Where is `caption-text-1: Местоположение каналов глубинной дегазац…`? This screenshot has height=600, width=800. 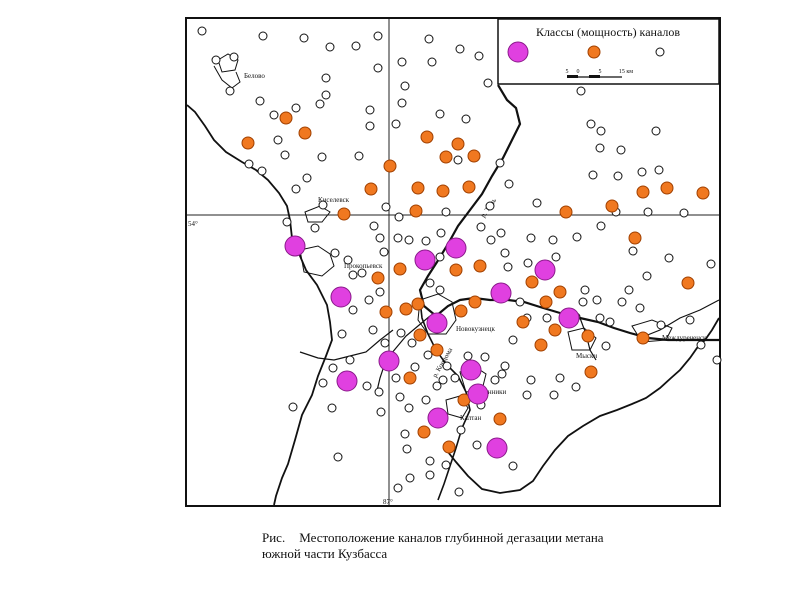 caption-text-1: Местоположение каналов глубинной дегазац… is located at coordinates (451, 537).